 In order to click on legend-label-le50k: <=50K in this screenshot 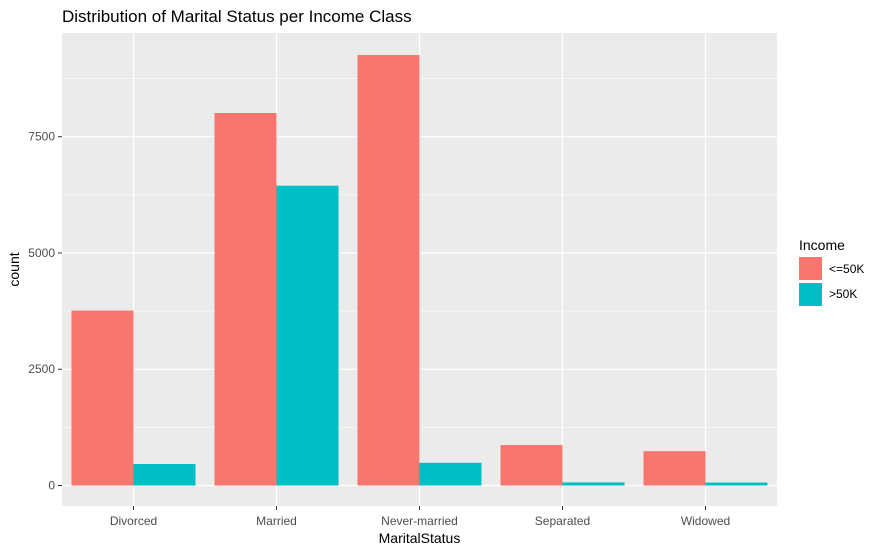, I will do `click(846, 269)`.